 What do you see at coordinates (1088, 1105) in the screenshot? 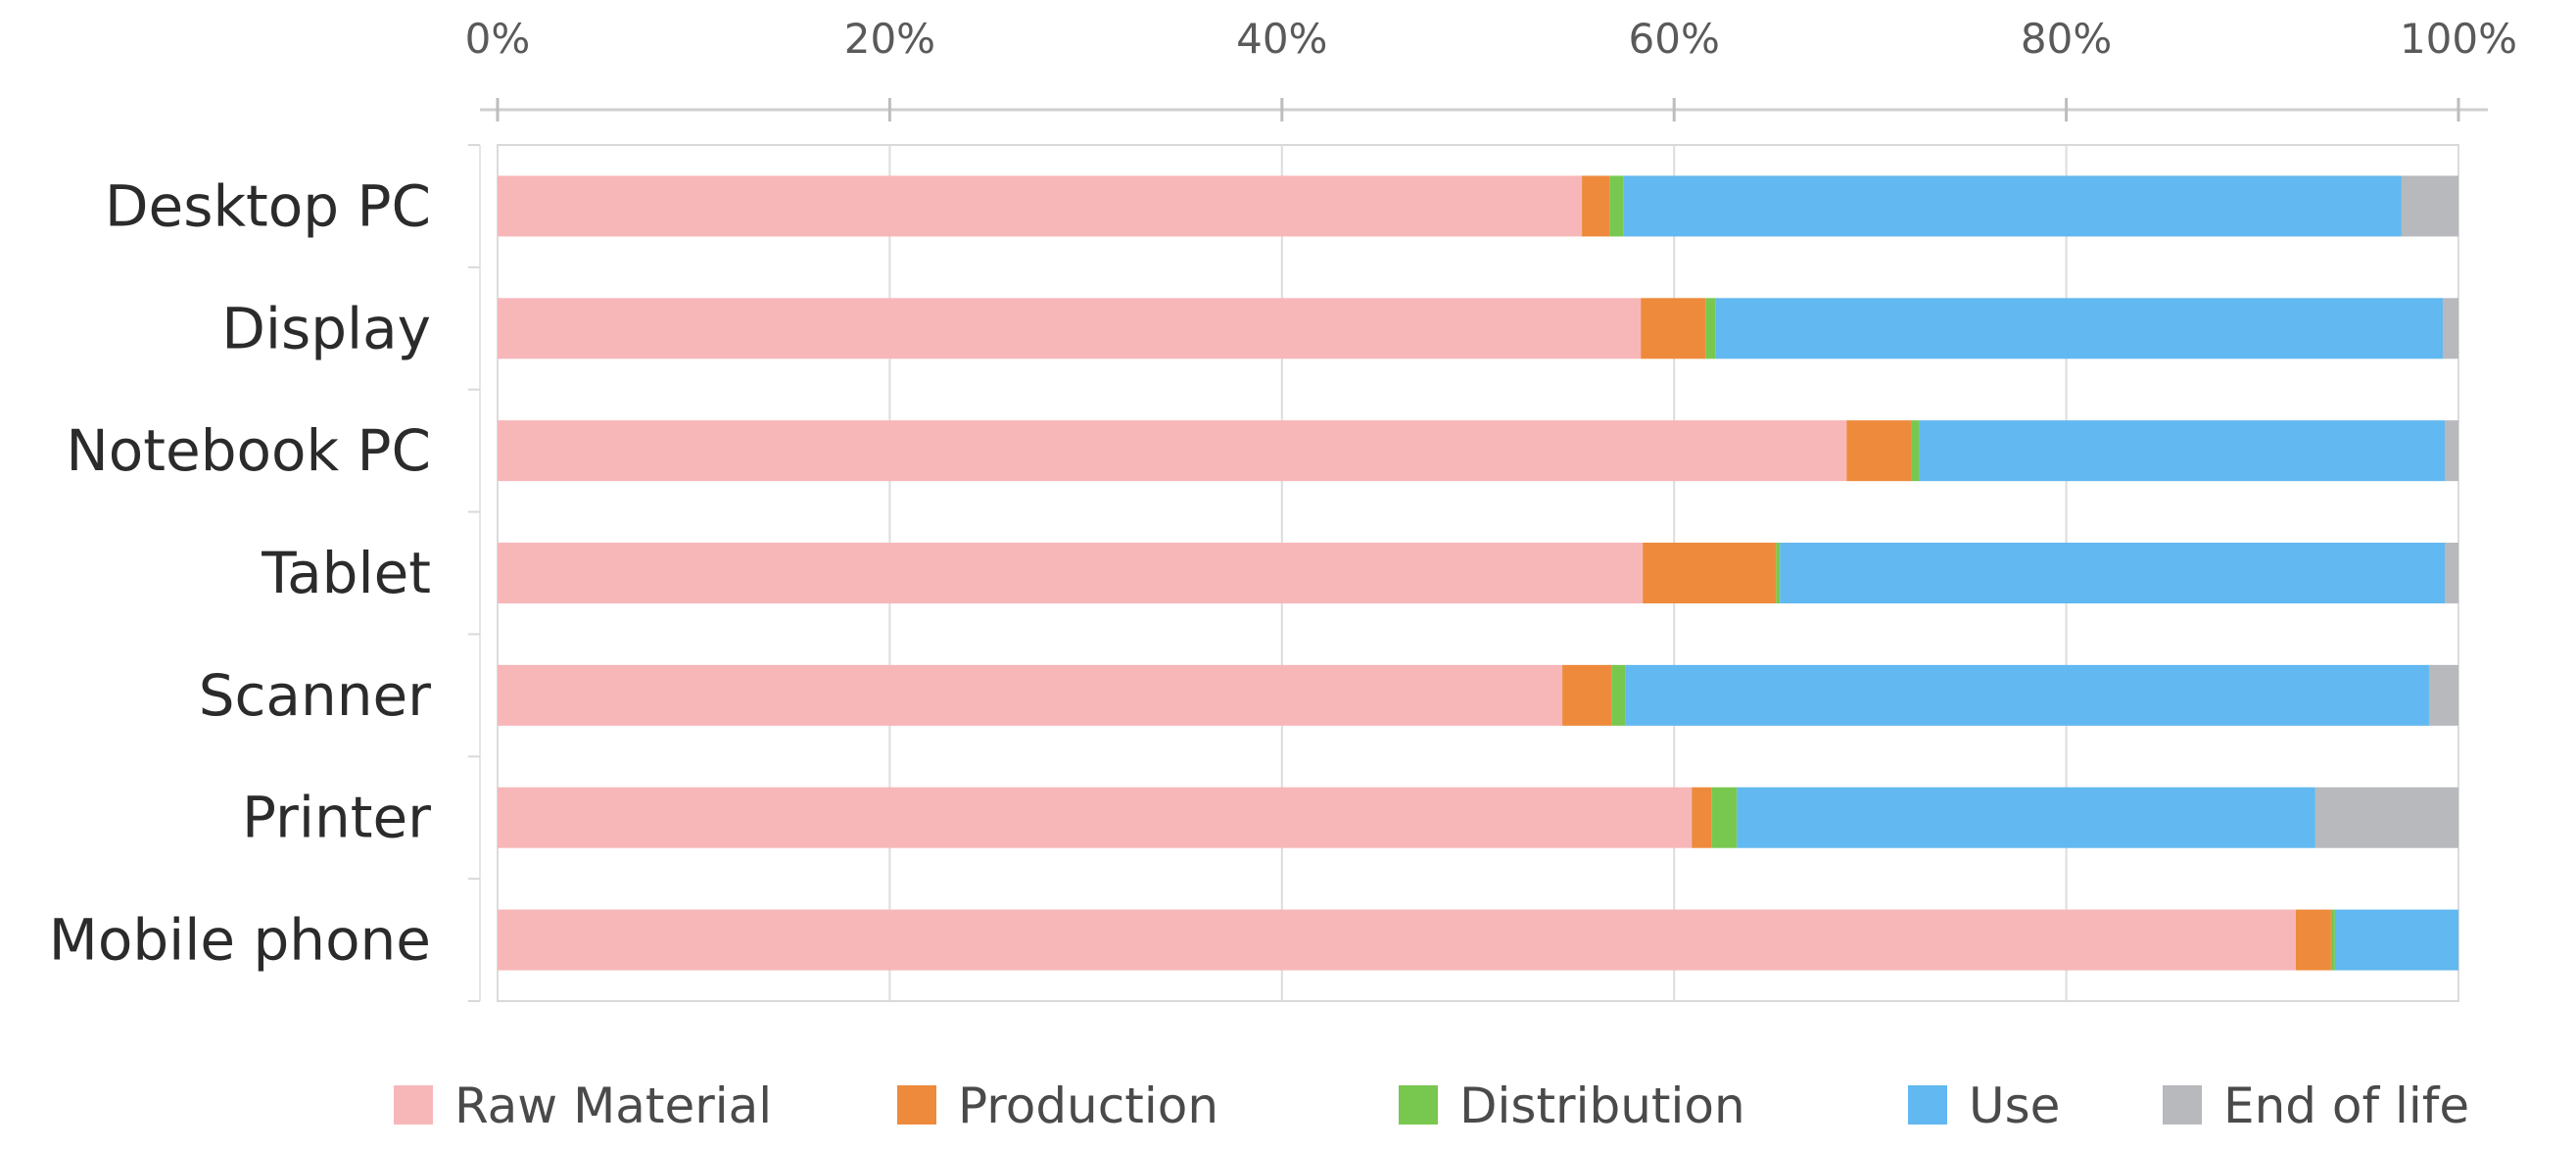
I see `legend-label: Production` at bounding box center [1088, 1105].